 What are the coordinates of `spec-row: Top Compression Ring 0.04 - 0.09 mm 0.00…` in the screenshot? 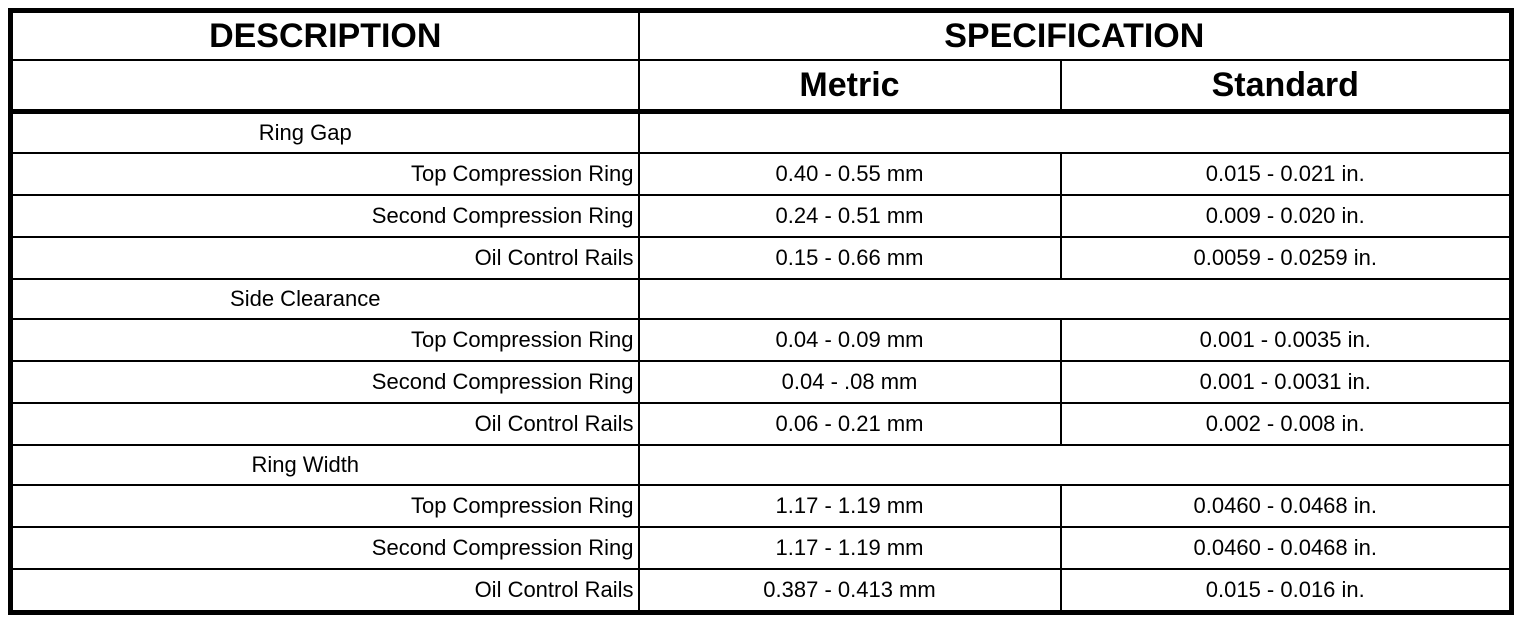 It's located at (761, 340).